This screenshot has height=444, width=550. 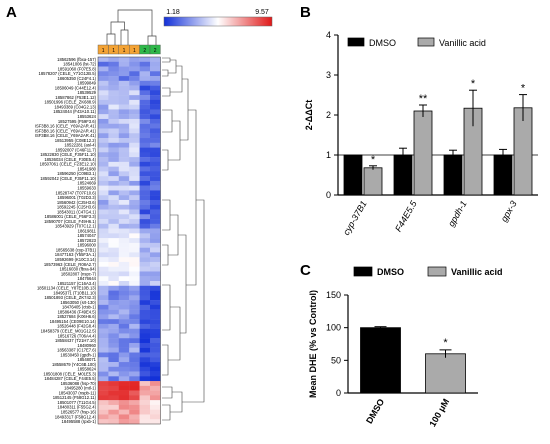 What do you see at coordinates (70, 102) in the screenshot?
I see `heatmap-row-label: 18501996 (CELE_ZK688.9)` at bounding box center [70, 102].